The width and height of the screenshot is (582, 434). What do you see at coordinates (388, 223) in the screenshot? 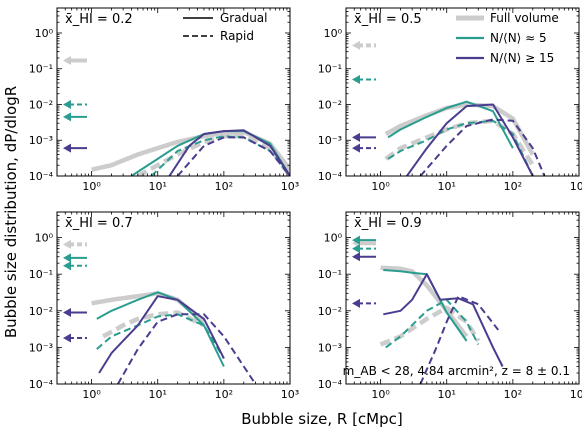
I see `panel-title: x̄_HI = 0.9` at bounding box center [388, 223].